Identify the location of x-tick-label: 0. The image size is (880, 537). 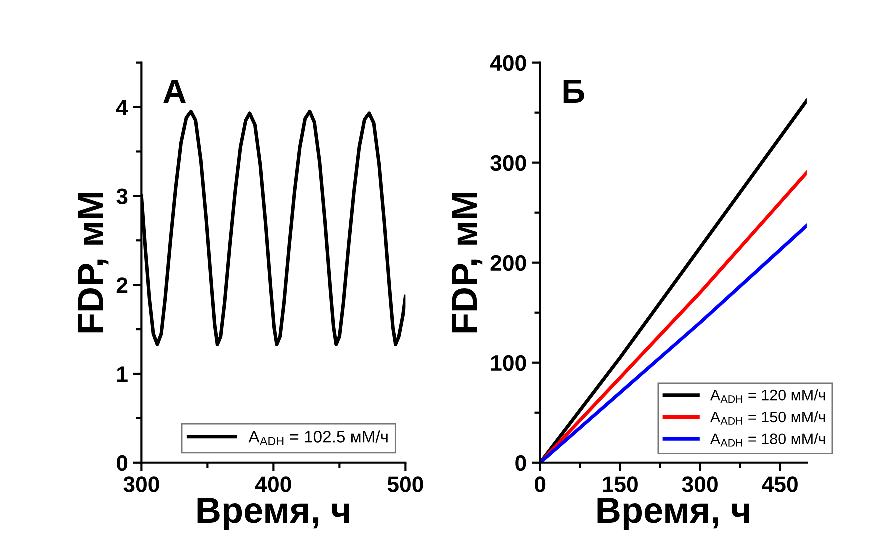
(540, 484).